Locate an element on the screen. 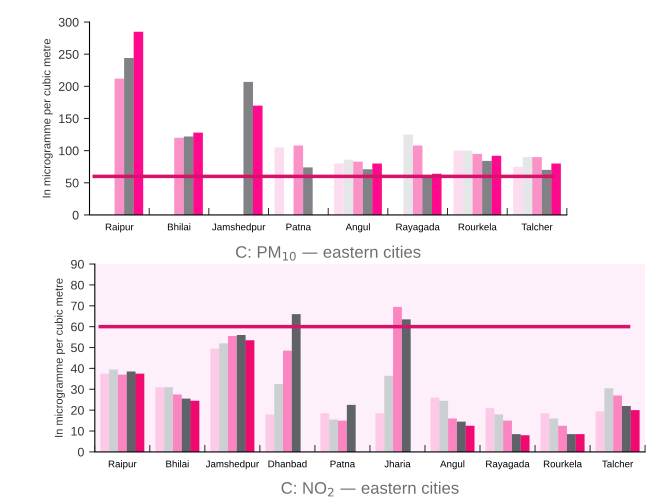 The height and width of the screenshot is (501, 663). y-tick-label: 30 is located at coordinates (77, 389).